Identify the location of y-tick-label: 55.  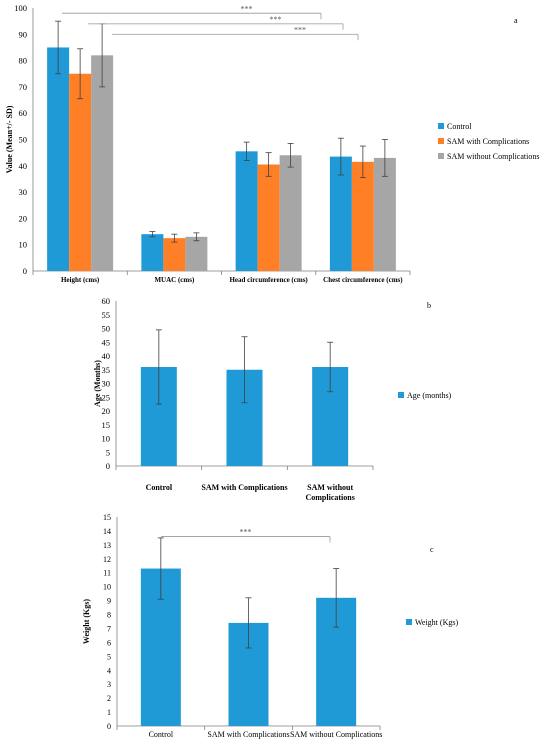
(106, 315).